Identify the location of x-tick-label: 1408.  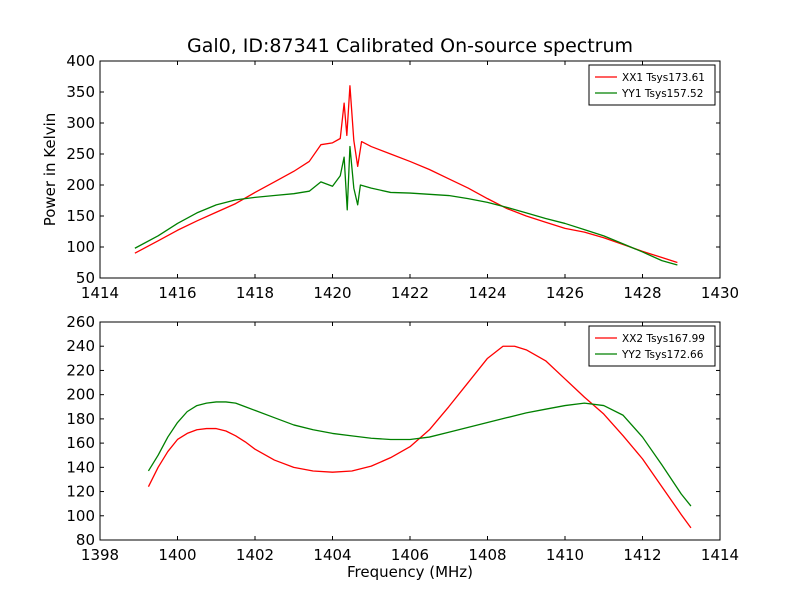
(487, 555).